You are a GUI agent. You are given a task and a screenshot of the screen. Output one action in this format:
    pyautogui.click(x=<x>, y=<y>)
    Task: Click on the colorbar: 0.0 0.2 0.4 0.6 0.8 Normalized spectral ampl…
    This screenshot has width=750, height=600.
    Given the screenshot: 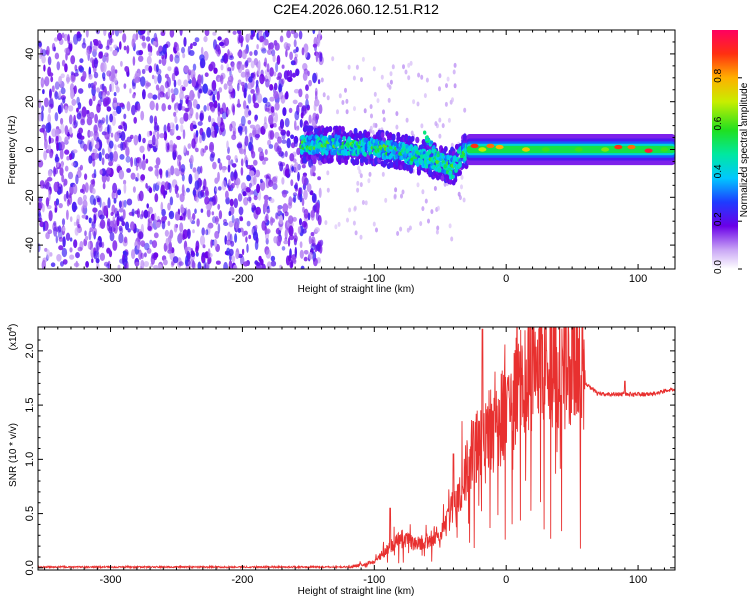 What is the action you would take?
    pyautogui.click(x=731, y=152)
    